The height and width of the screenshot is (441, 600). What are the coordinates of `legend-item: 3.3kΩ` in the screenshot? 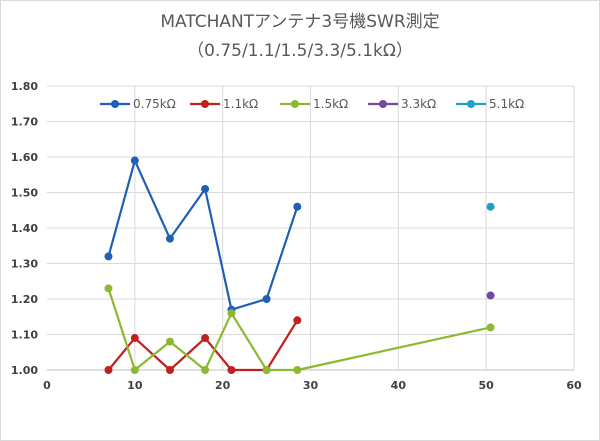 It's located at (402, 104).